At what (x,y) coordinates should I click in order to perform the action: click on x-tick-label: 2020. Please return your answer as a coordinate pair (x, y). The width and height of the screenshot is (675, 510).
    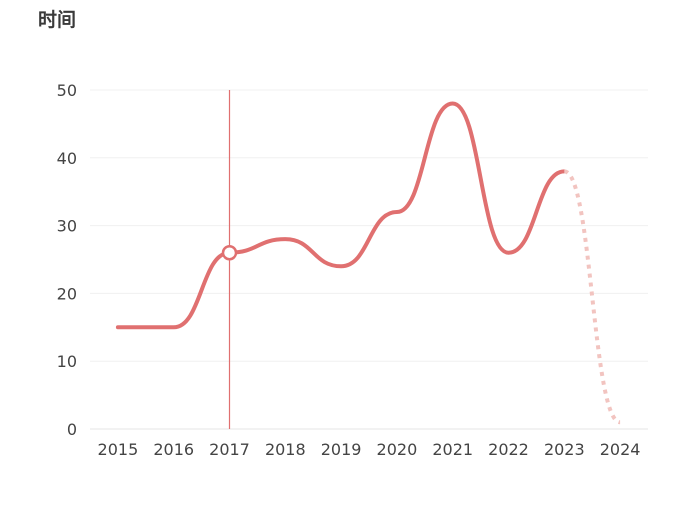
    Looking at the image, I should click on (397, 449).